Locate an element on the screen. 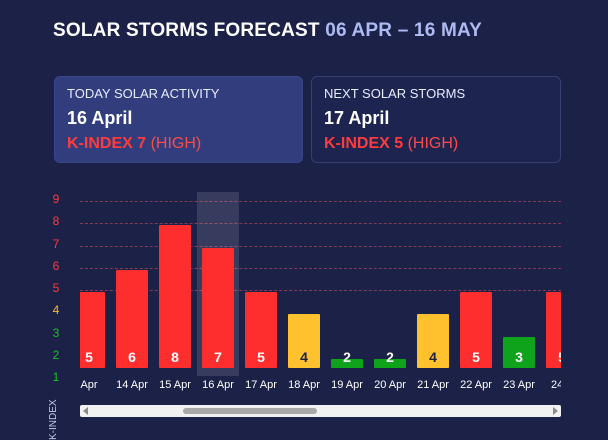 Image resolution: width=608 pixels, height=440 pixels. card-kindex: K-INDEX 5 (HIGH) is located at coordinates (436, 144).